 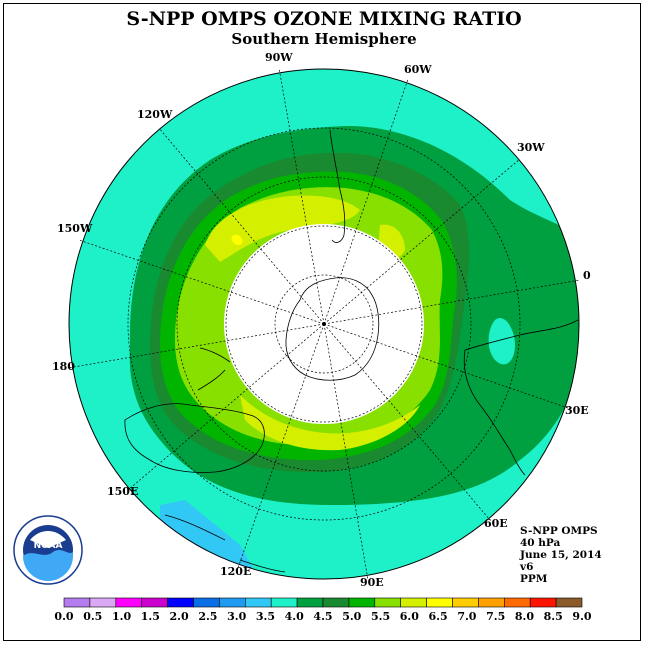 I want to click on map-title: S-NPP OMPS OZONE MIXING RATIO, so click(x=324, y=19).